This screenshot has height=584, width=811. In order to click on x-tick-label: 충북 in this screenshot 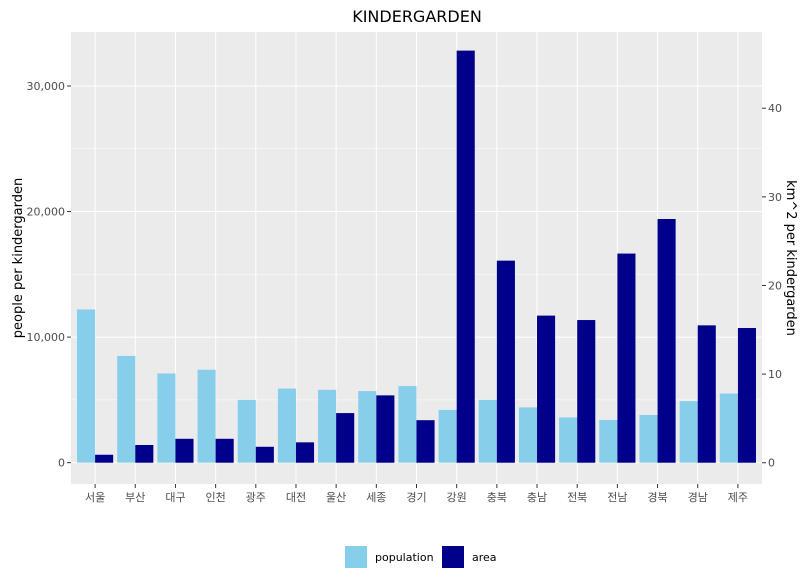, I will do `click(497, 497)`.